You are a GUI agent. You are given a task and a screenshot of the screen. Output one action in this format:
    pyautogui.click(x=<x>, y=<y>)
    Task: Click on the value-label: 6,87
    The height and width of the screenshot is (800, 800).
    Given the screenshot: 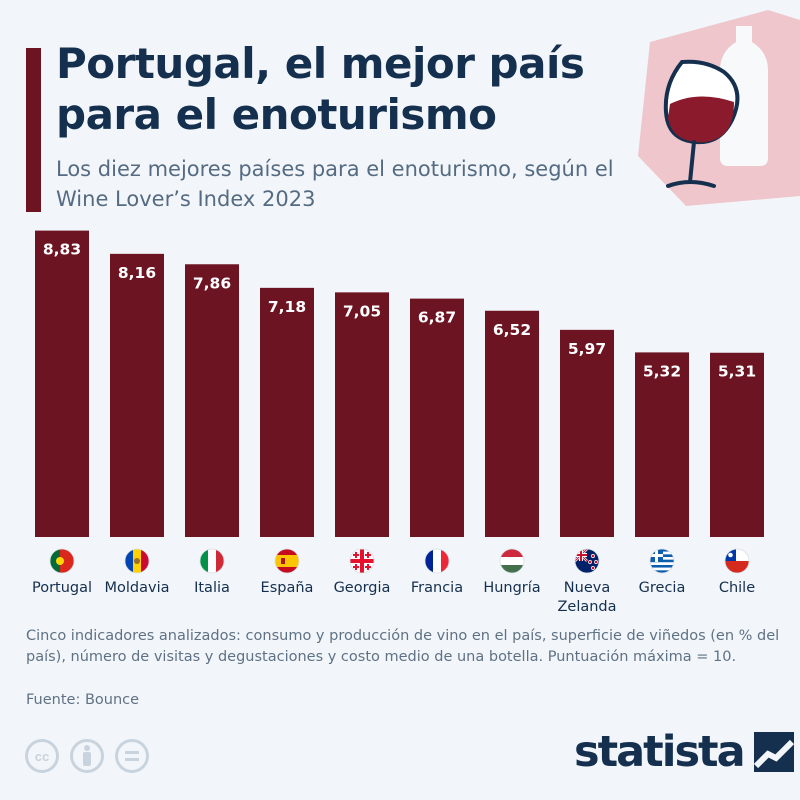 What is the action you would take?
    pyautogui.click(x=437, y=318)
    